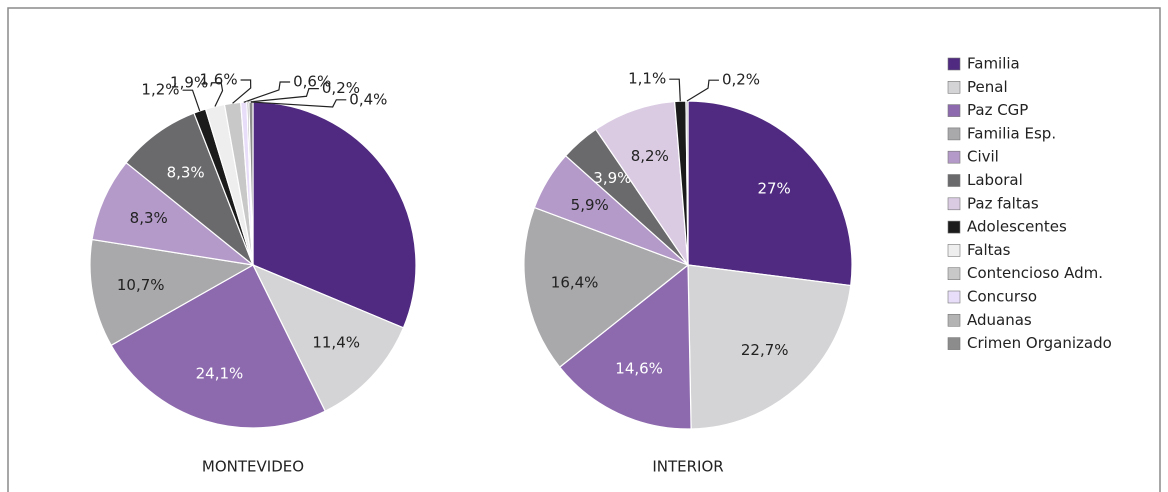 This screenshot has width=1168, height=492. Describe the element at coordinates (999, 320) in the screenshot. I see `legend-label: Aduanas` at that location.